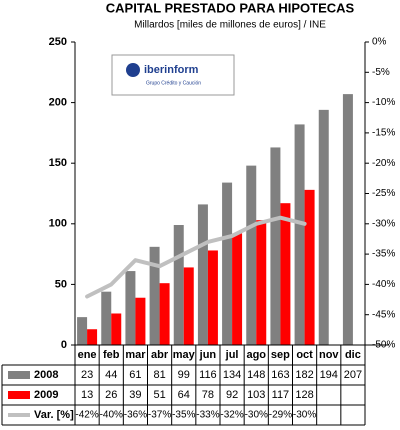 The width and height of the screenshot is (400, 430). Describe the element at coordinates (87, 375) in the screenshot. I see `table-cell: 23` at that location.